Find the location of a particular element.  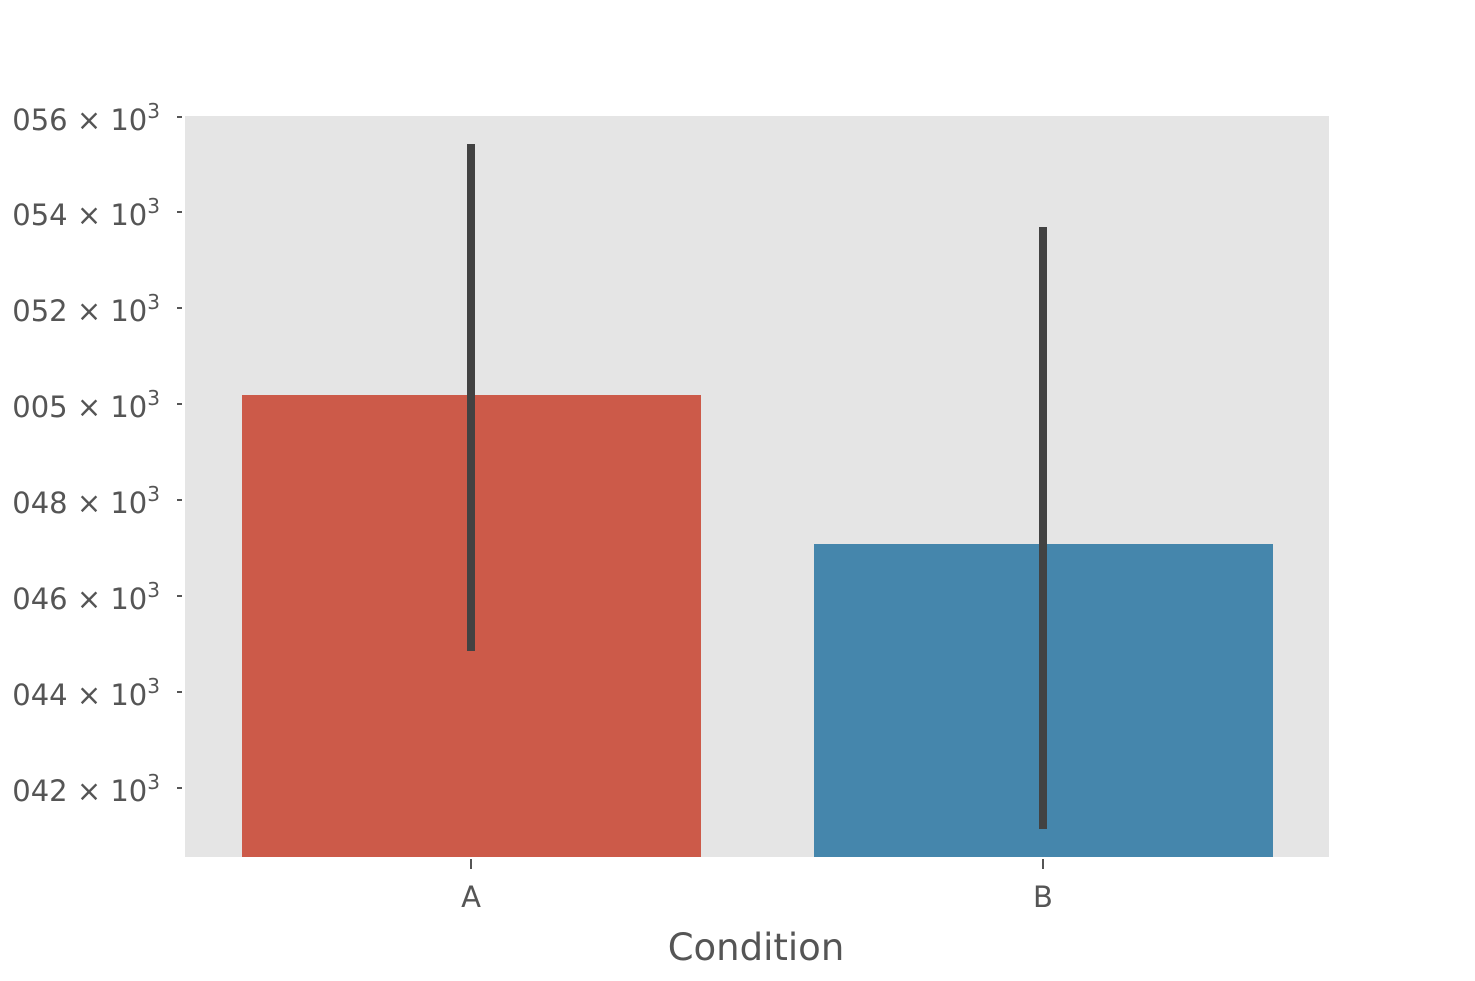

y-tick-label: 056 × 103 is located at coordinates (86, 117).